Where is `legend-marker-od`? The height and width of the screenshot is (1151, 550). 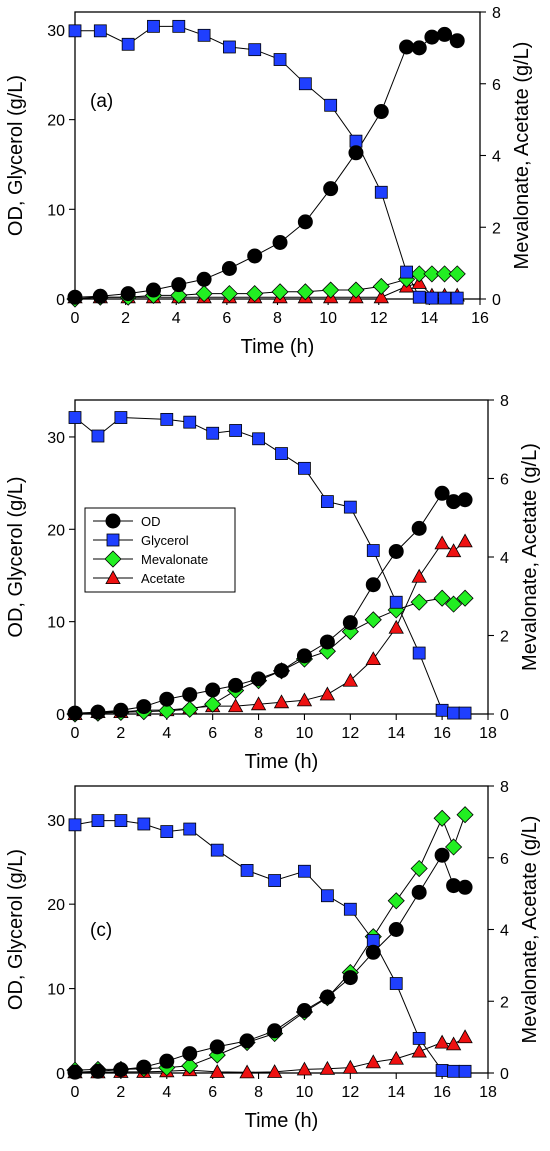 legend-marker-od is located at coordinates (113, 521).